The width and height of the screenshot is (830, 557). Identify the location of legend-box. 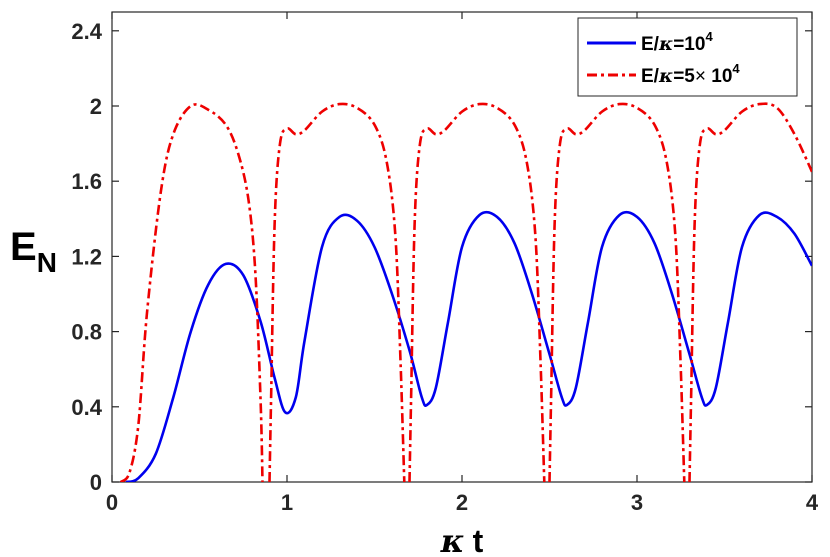
(687, 57).